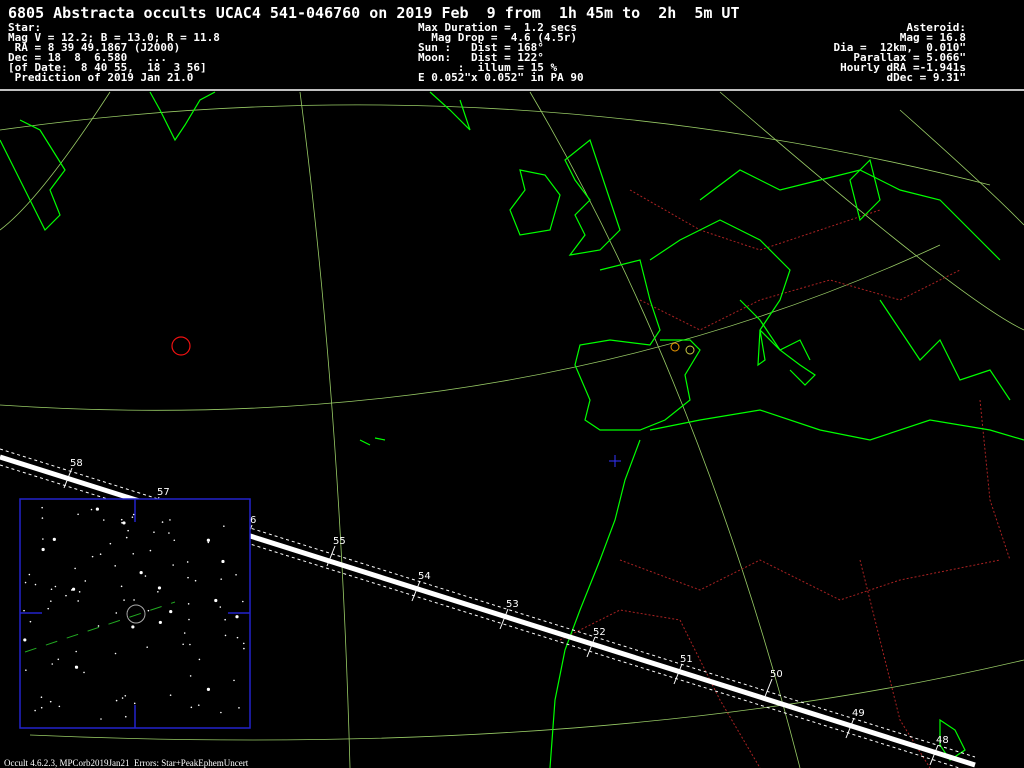 The image size is (1024, 768). I want to click on star-info: Star:, so click(24, 27).